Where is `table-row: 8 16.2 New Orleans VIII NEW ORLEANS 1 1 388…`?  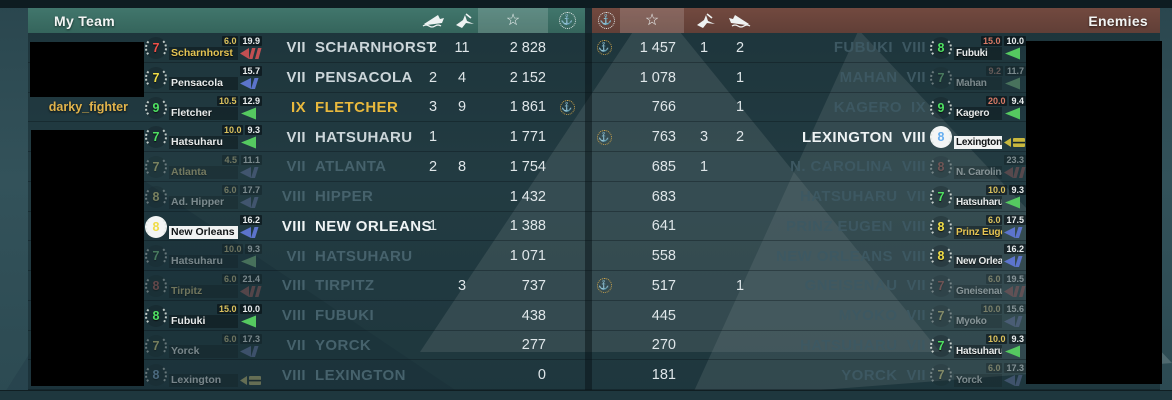 table-row: 8 16.2 New Orleans VIII NEW ORLEANS 1 1 388… is located at coordinates (594, 226).